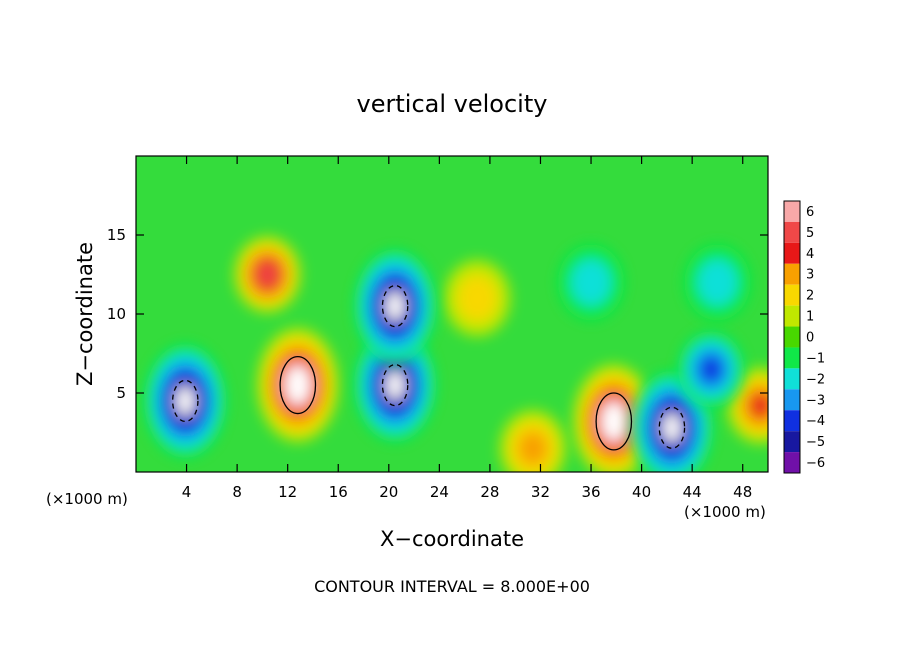  I want to click on x-unit-left: (×1000 m), so click(87, 499).